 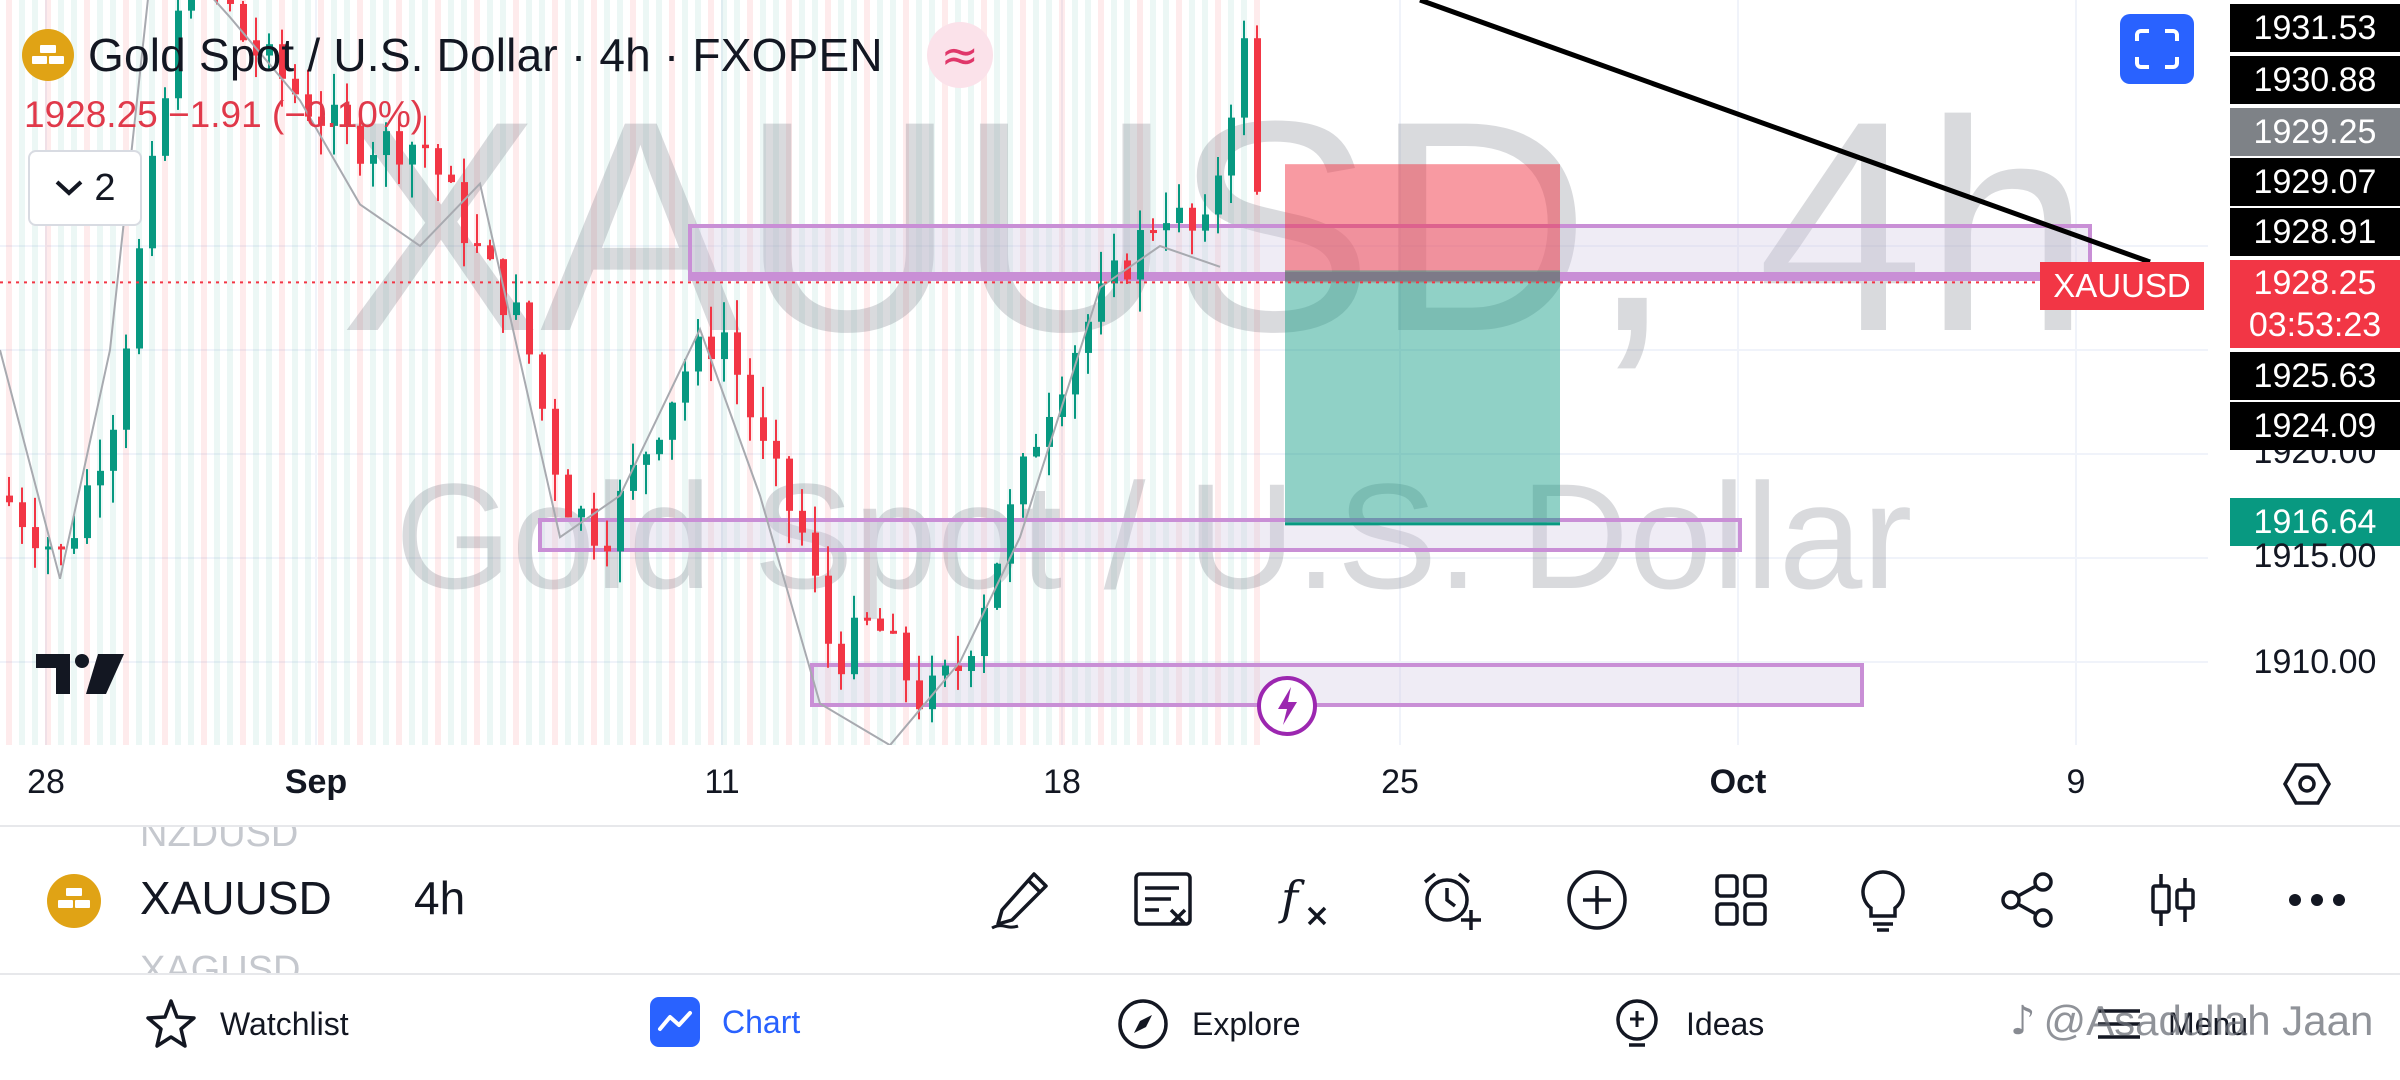 What do you see at coordinates (219, 841) in the screenshot?
I see `prev-symbol-ghost: NZDUSD` at bounding box center [219, 841].